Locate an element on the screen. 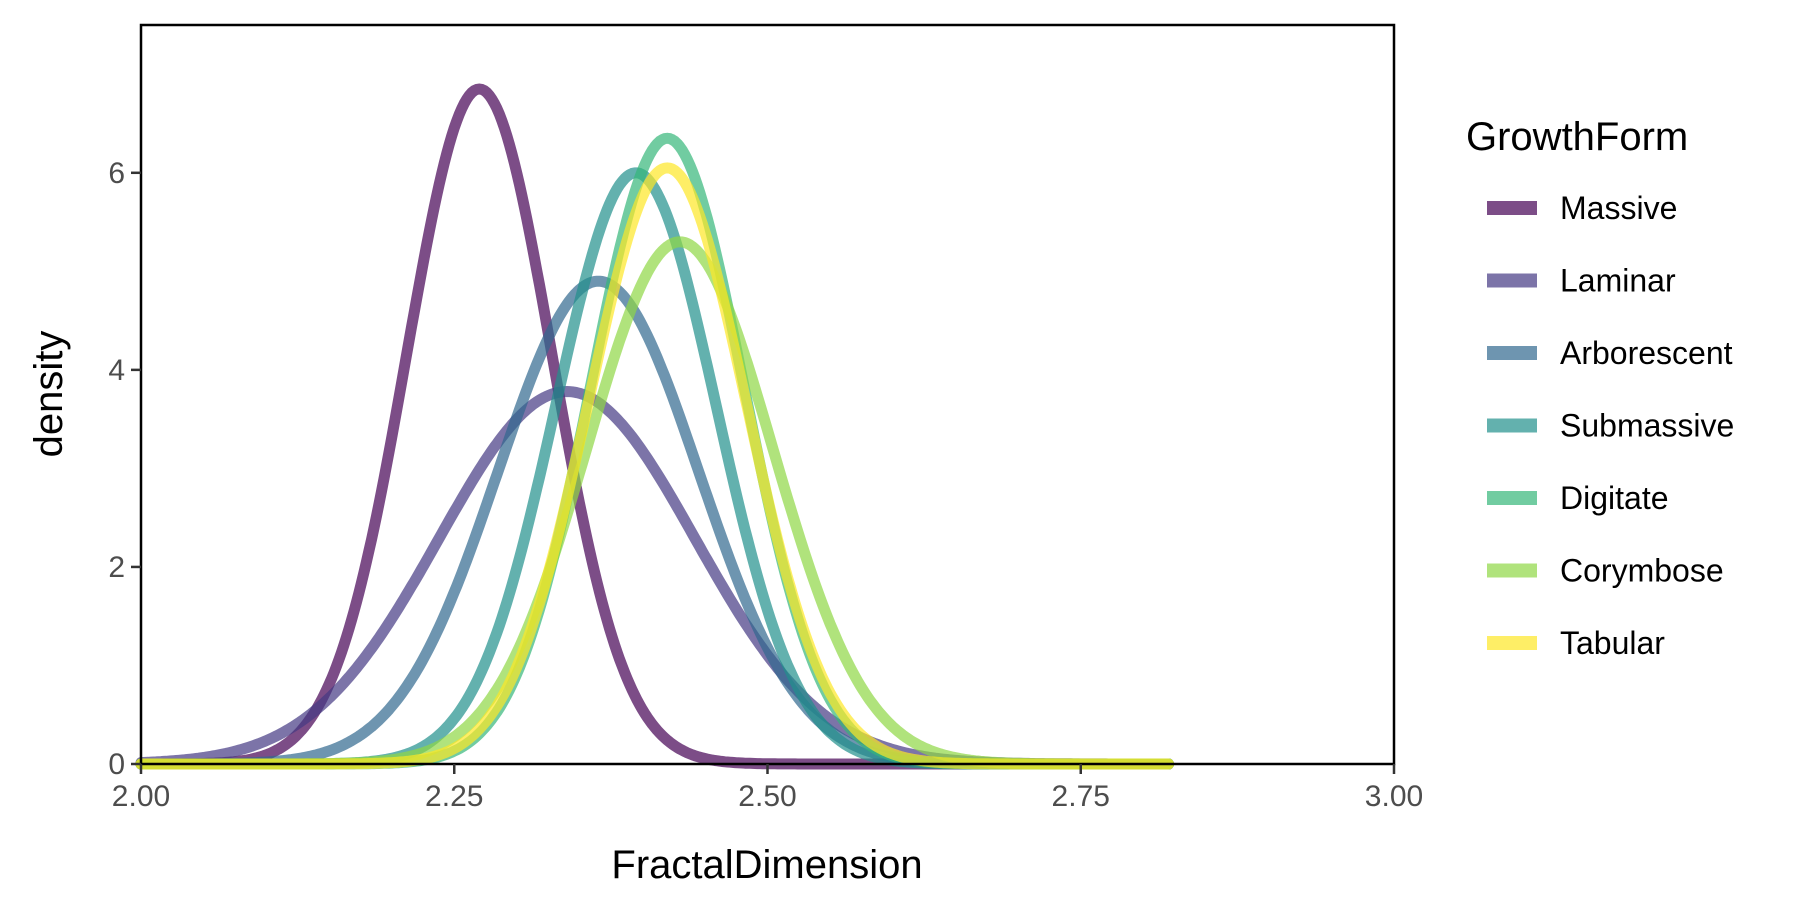 The width and height of the screenshot is (1800, 900). y-tick-label: 4 is located at coordinates (116, 370).